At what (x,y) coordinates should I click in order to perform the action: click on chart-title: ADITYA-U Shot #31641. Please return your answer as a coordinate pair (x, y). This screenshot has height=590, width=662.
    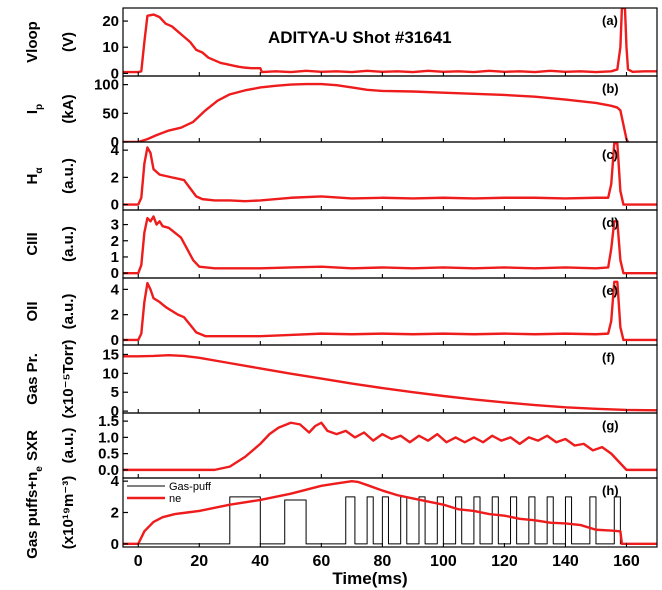
    Looking at the image, I should click on (360, 37).